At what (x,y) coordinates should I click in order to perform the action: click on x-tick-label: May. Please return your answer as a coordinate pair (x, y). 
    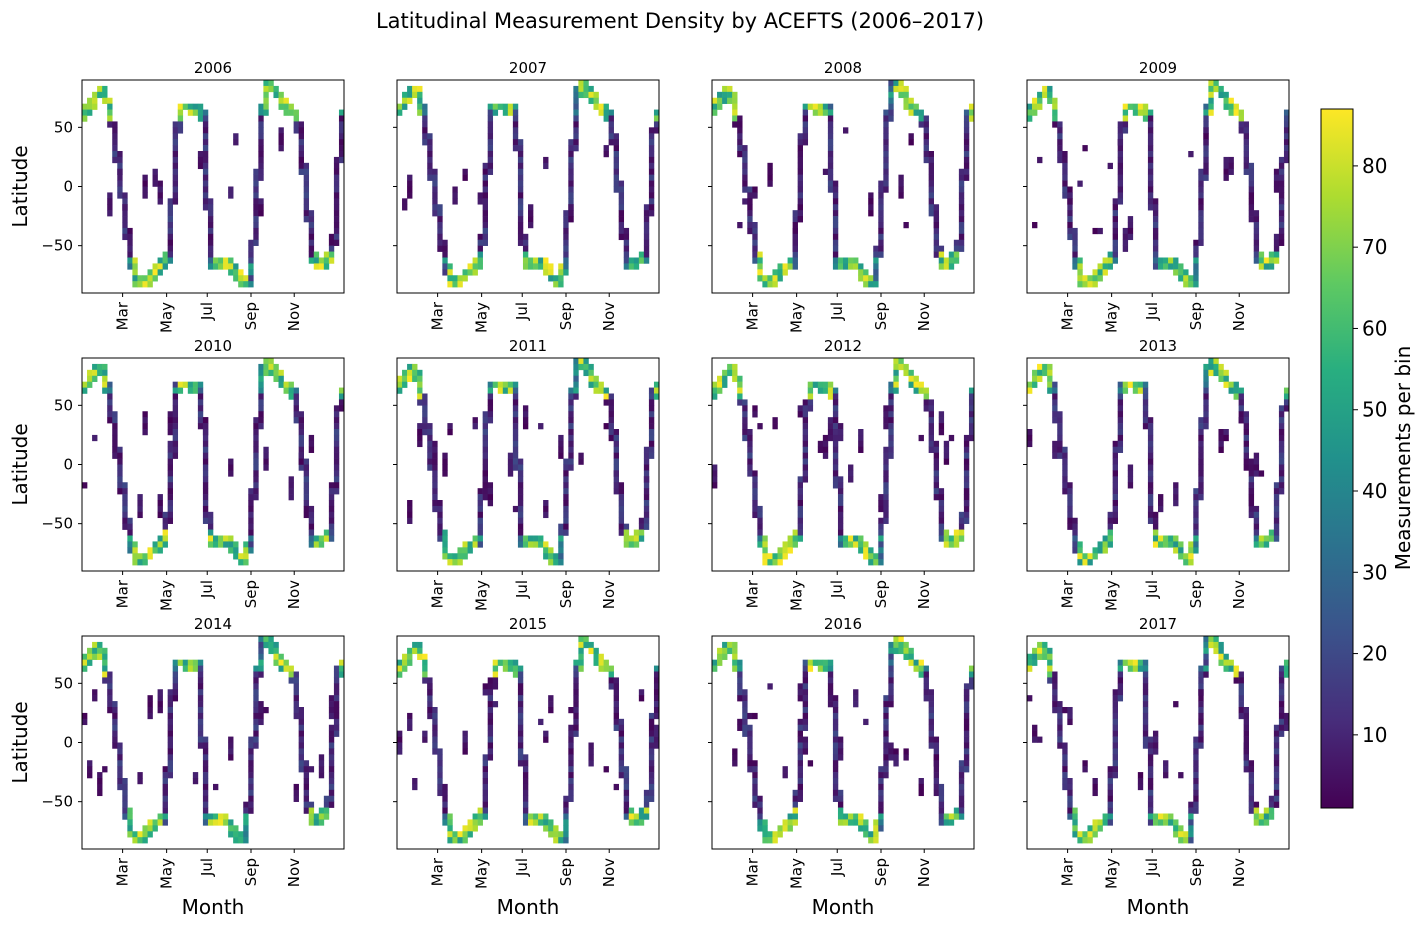
    Looking at the image, I should click on (482, 873).